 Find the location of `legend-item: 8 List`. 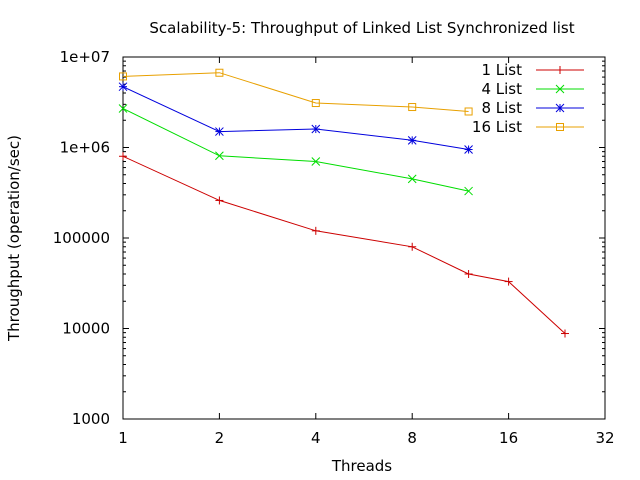

legend-item: 8 List is located at coordinates (532, 108).